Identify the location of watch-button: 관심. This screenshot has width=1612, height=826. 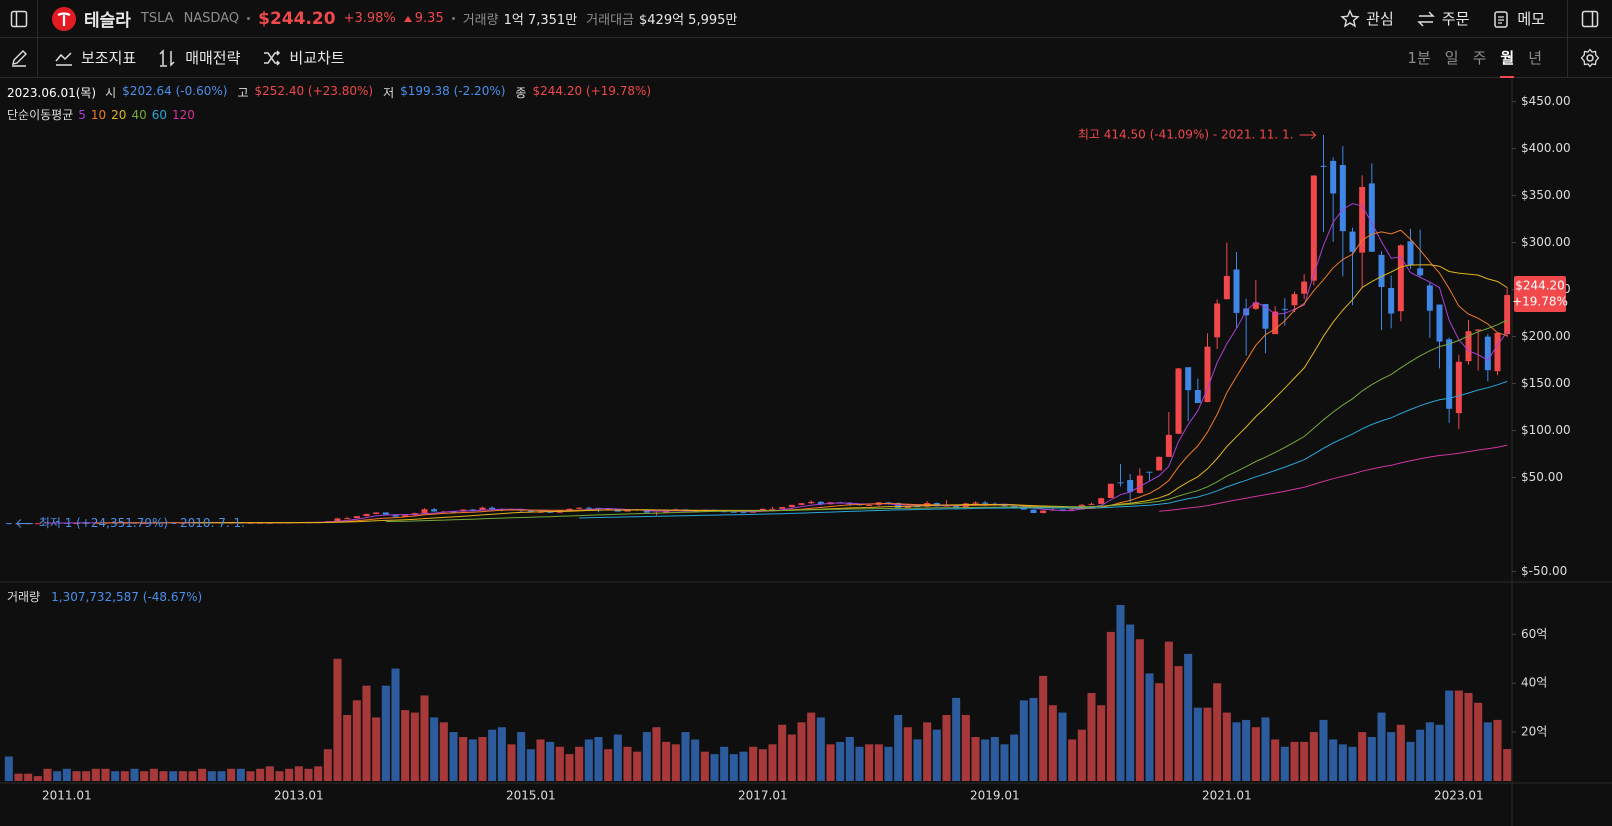
(1367, 18).